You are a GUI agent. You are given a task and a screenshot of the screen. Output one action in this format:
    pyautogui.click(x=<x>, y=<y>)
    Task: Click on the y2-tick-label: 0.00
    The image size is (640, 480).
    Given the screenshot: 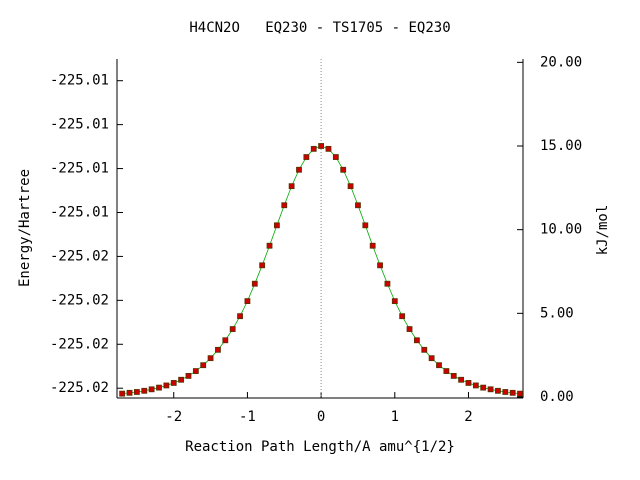 What is the action you would take?
    pyautogui.click(x=557, y=397)
    